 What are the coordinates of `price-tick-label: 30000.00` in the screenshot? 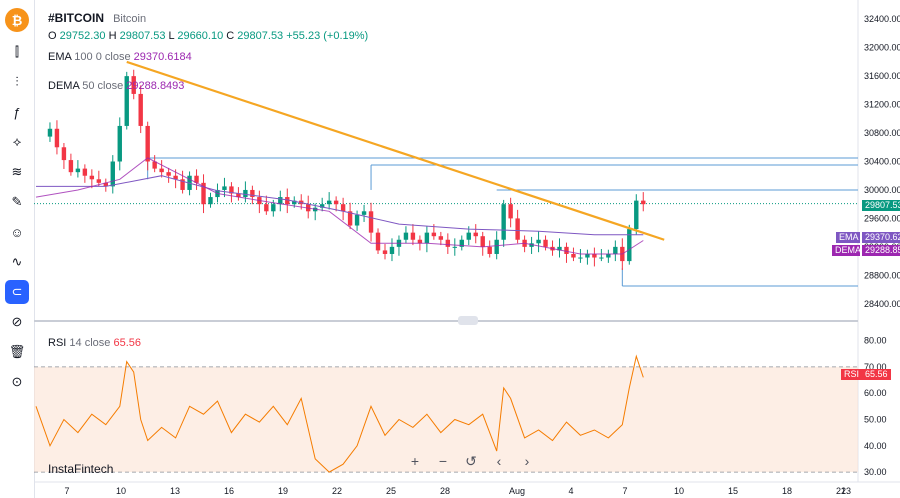 It's located at (882, 190).